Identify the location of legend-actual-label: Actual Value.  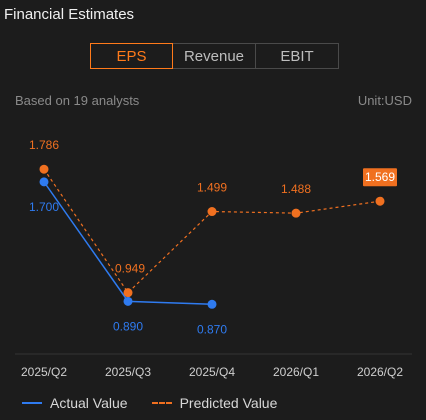
(89, 403).